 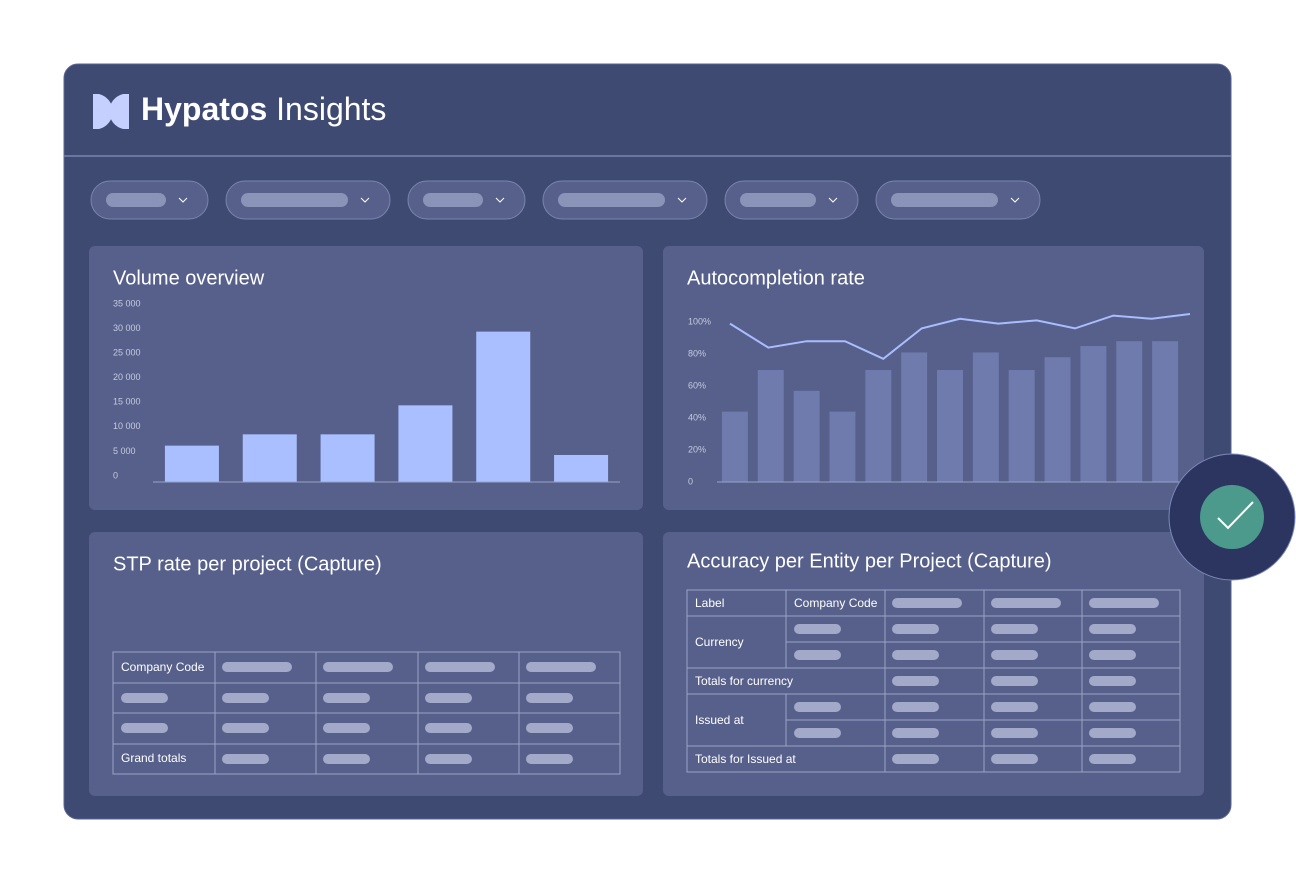 I want to click on table-header-cell: Company Code, so click(x=836, y=603).